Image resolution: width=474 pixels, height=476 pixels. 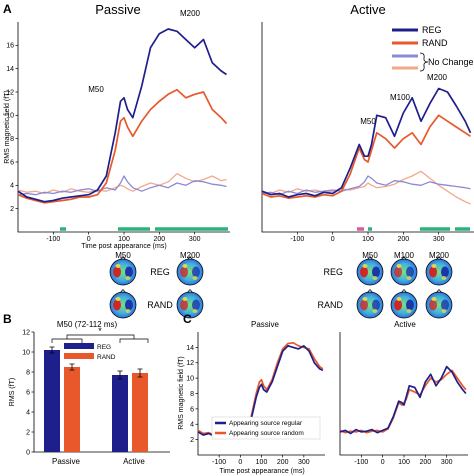 What do you see at coordinates (28, 452) in the screenshot?
I see `y-tick-label: 0` at bounding box center [28, 452].